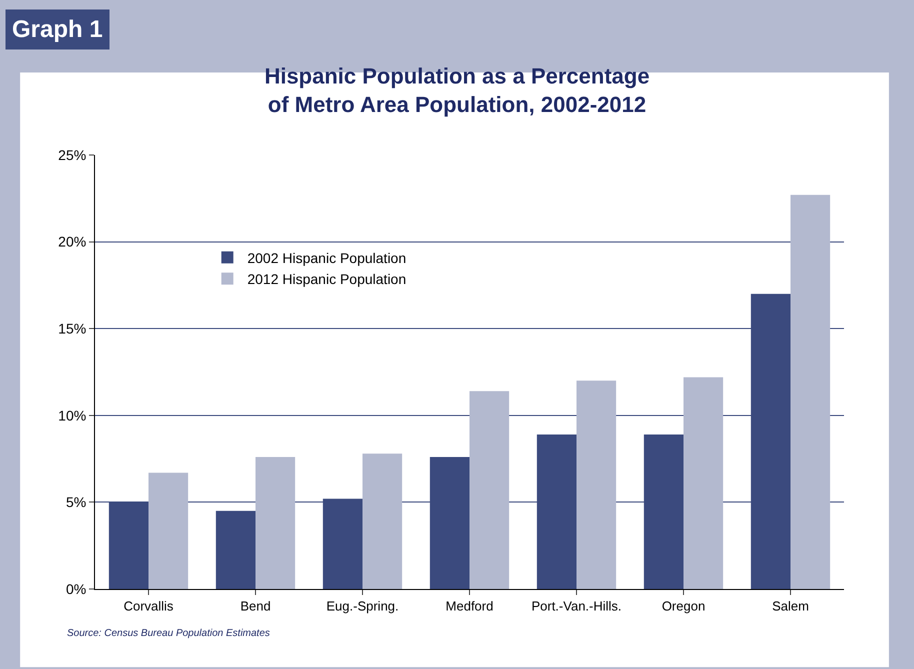  Describe the element at coordinates (790, 606) in the screenshot. I see `x-tick-label: Salem` at that location.